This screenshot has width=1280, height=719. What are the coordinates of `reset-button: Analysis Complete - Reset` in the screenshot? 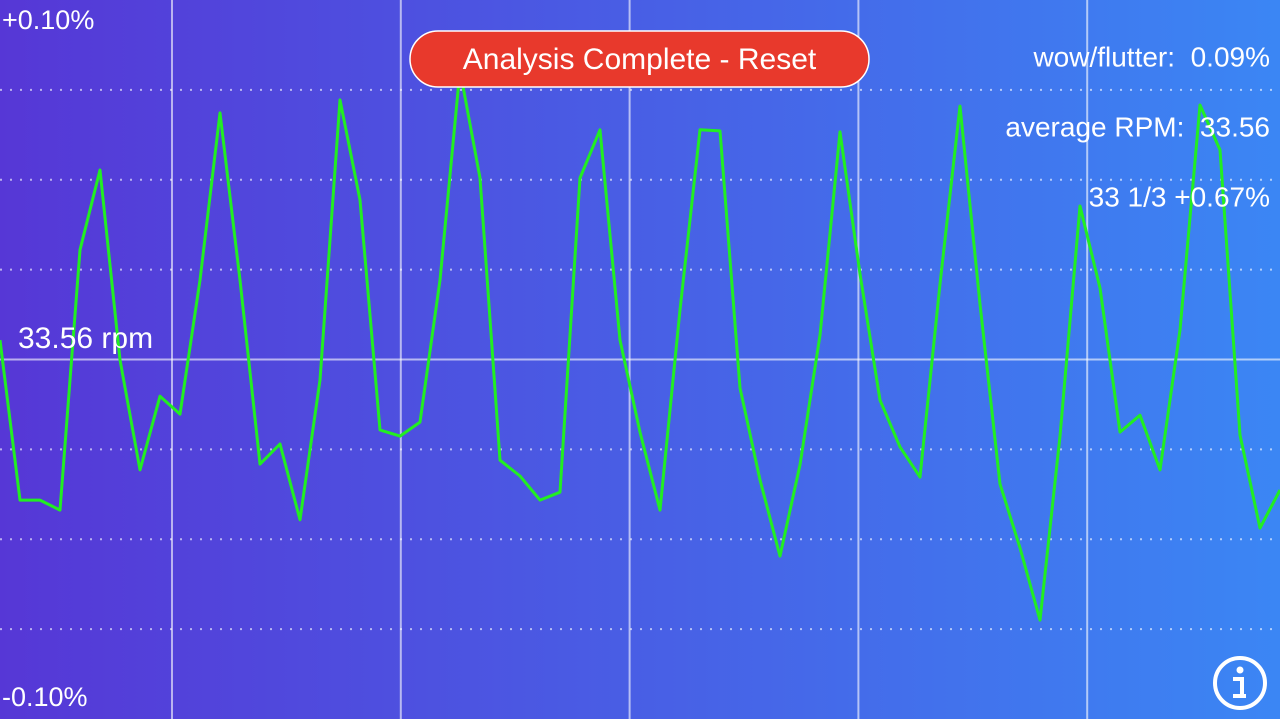 It's located at (639, 59).